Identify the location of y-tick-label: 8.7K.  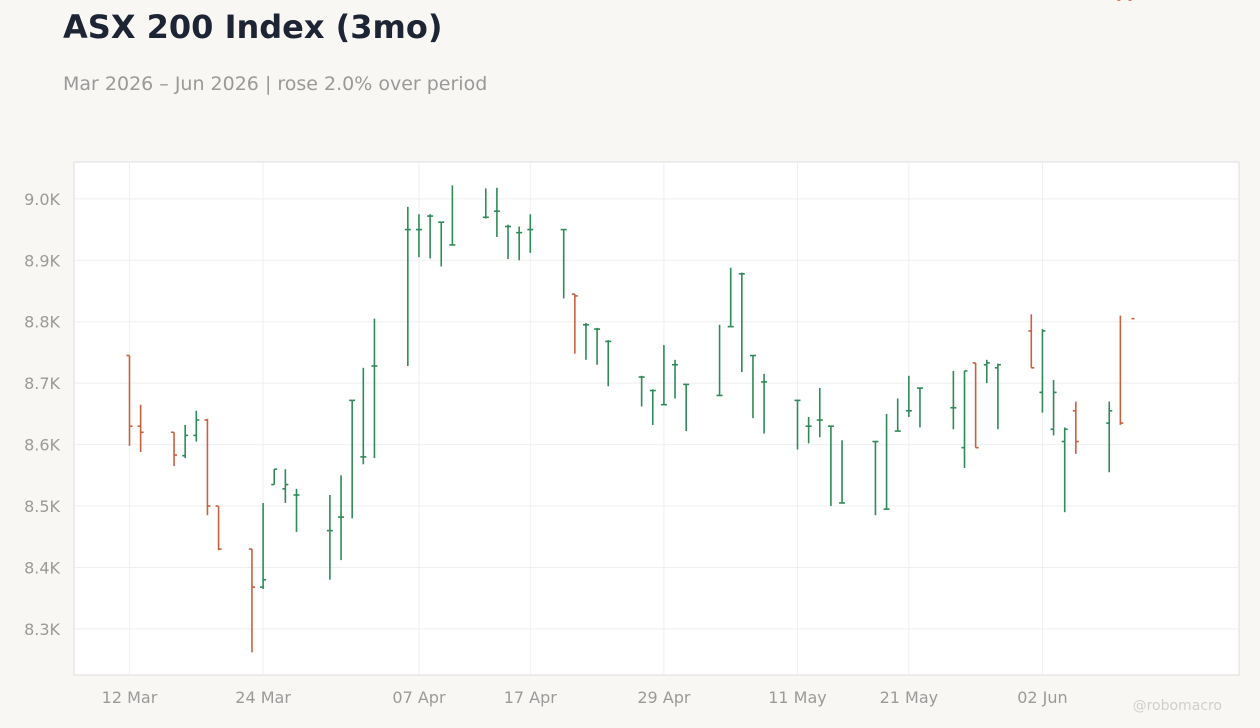
(42, 383).